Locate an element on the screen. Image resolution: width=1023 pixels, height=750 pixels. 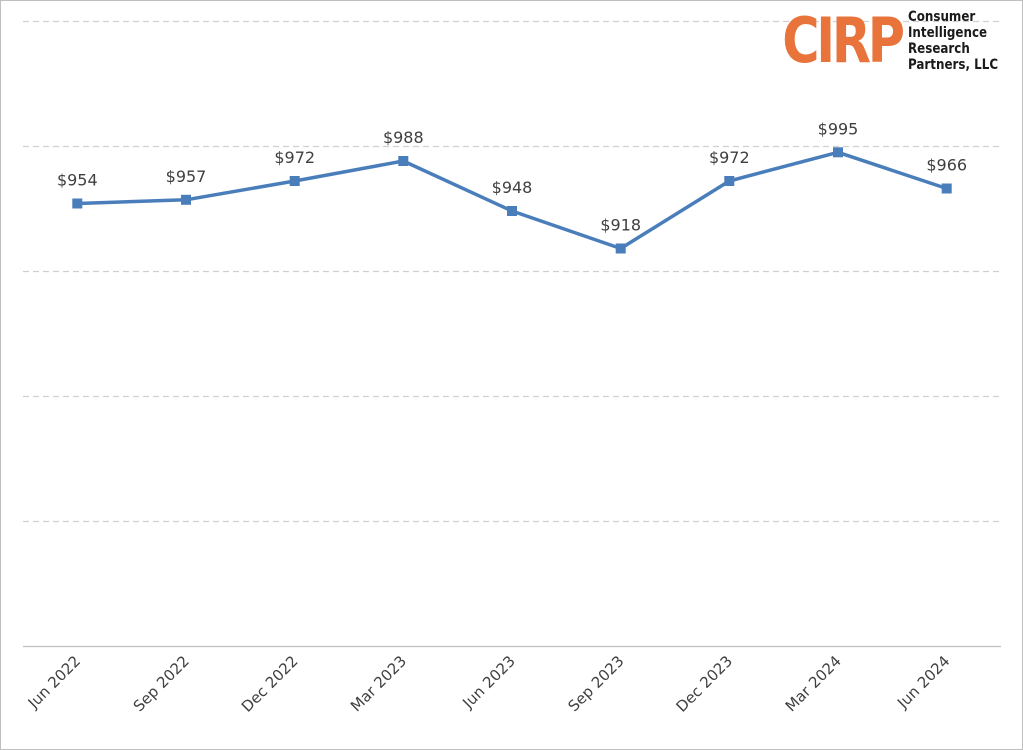
logo-line-4: Partners, LLC is located at coordinates (953, 65).